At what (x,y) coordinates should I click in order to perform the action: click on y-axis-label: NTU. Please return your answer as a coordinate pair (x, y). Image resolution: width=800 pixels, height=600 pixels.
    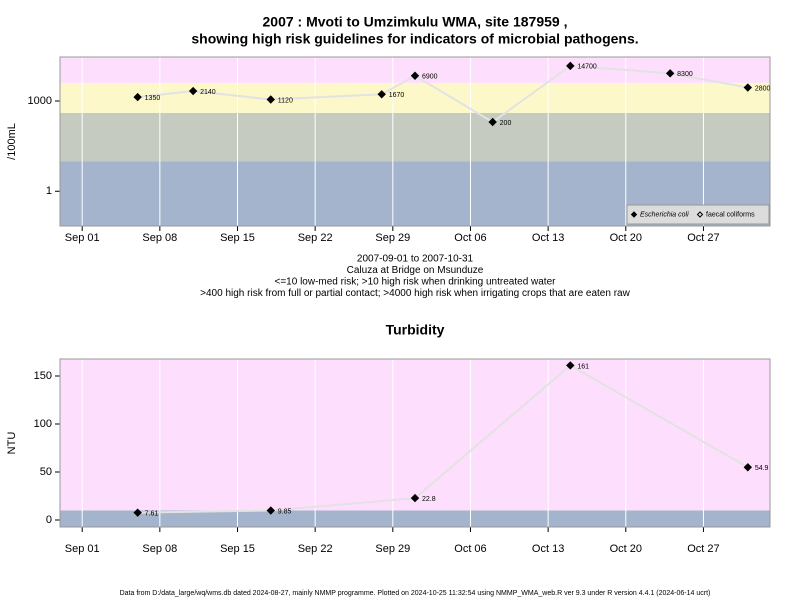
    Looking at the image, I should click on (12, 443).